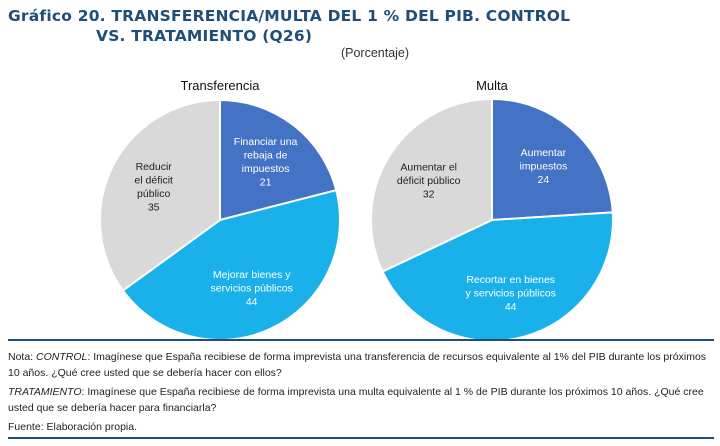 Image resolution: width=720 pixels, height=446 pixels. Describe the element at coordinates (204, 36) in the screenshot. I see `chart-title-line-2: VS. TRATAMIENTO (Q26)` at that location.